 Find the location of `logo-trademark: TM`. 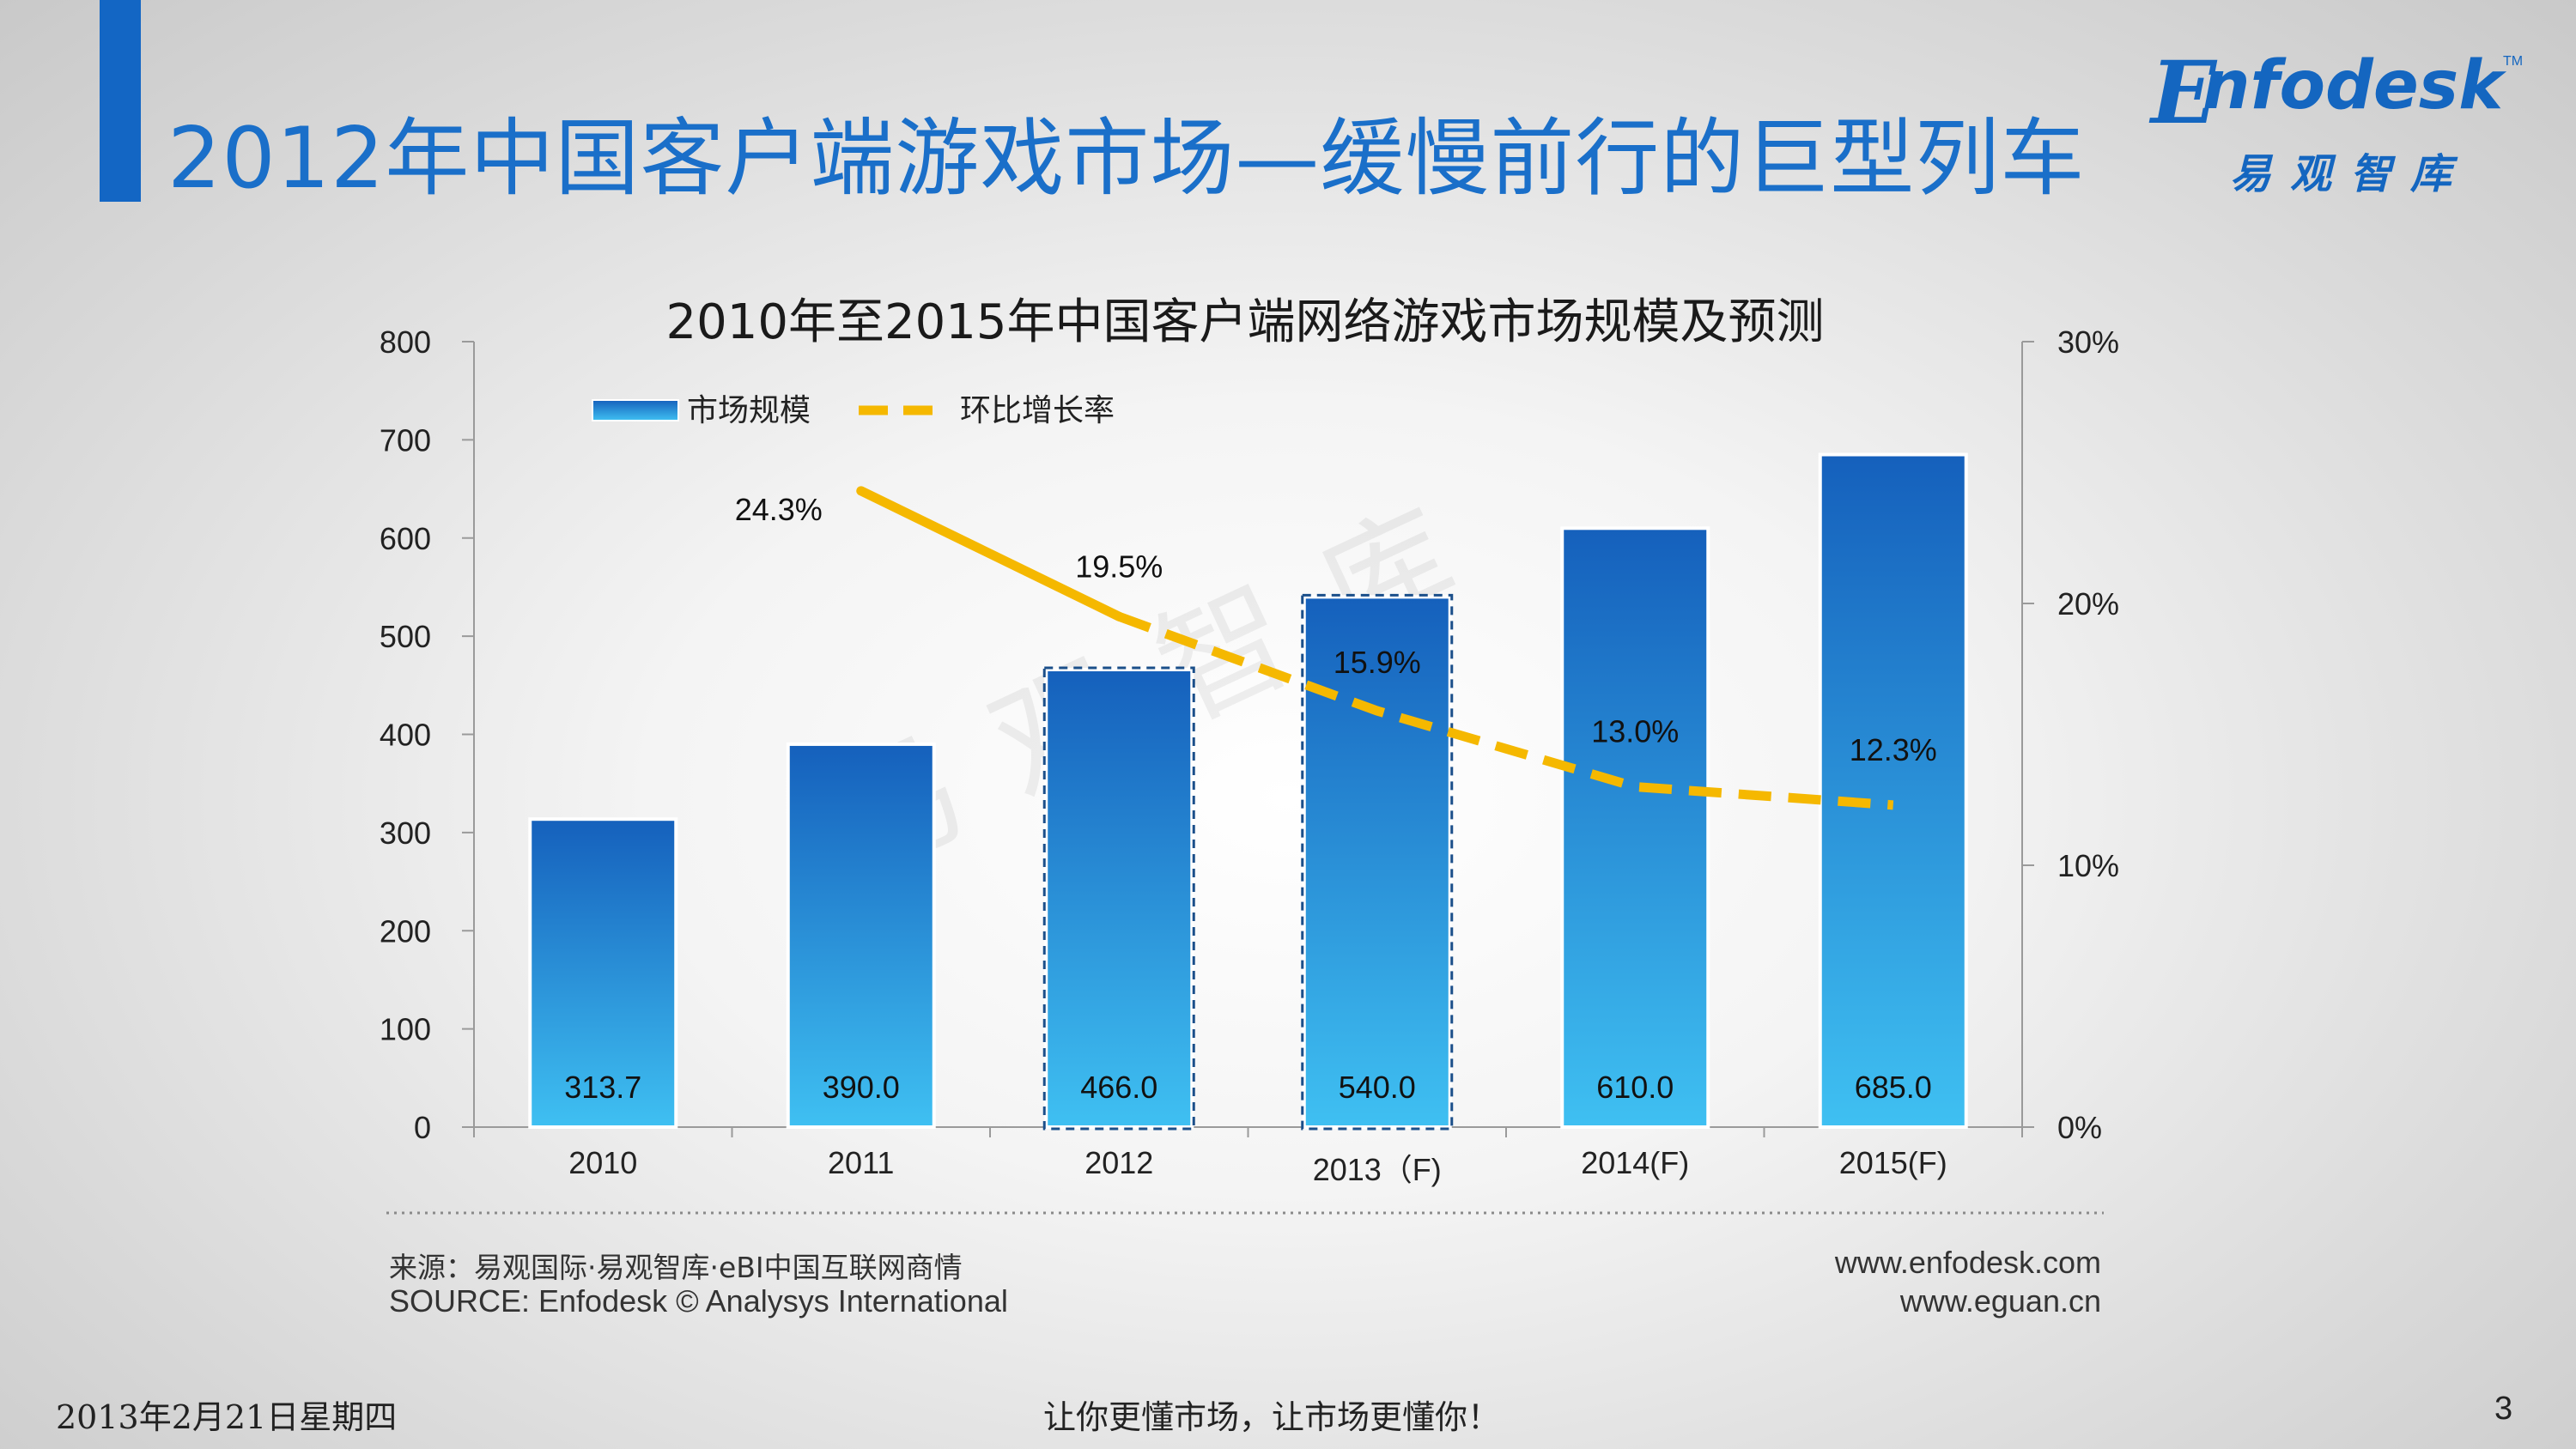

logo-trademark: TM is located at coordinates (2514, 61).